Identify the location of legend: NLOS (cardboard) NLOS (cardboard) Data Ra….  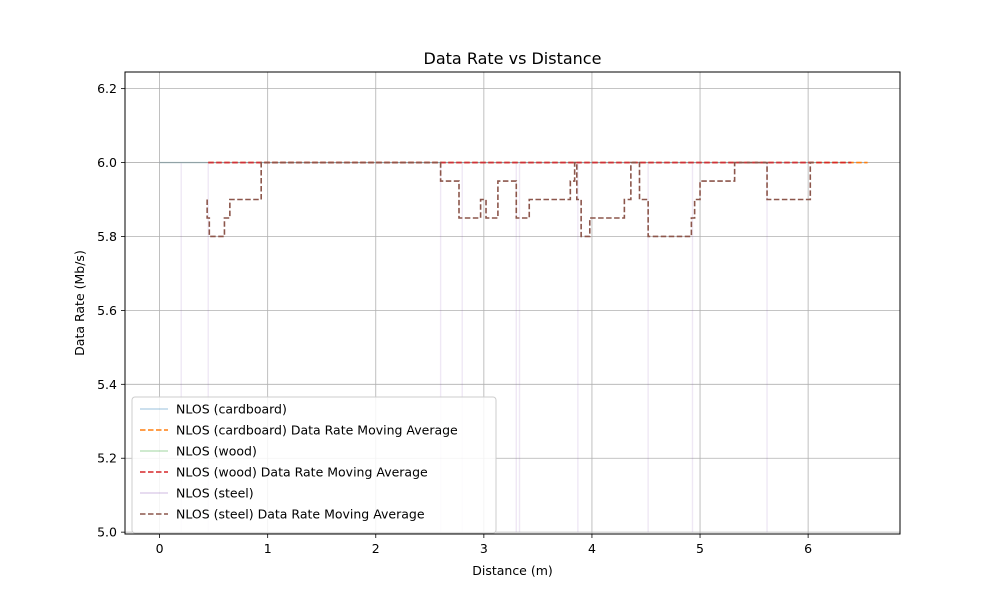
(314, 465).